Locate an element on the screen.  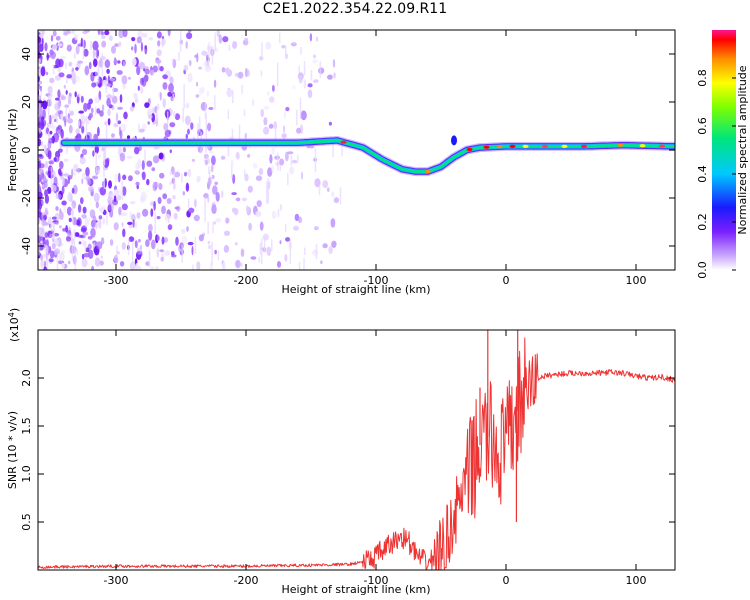
x-tick-label: -200 is located at coordinates (246, 580).